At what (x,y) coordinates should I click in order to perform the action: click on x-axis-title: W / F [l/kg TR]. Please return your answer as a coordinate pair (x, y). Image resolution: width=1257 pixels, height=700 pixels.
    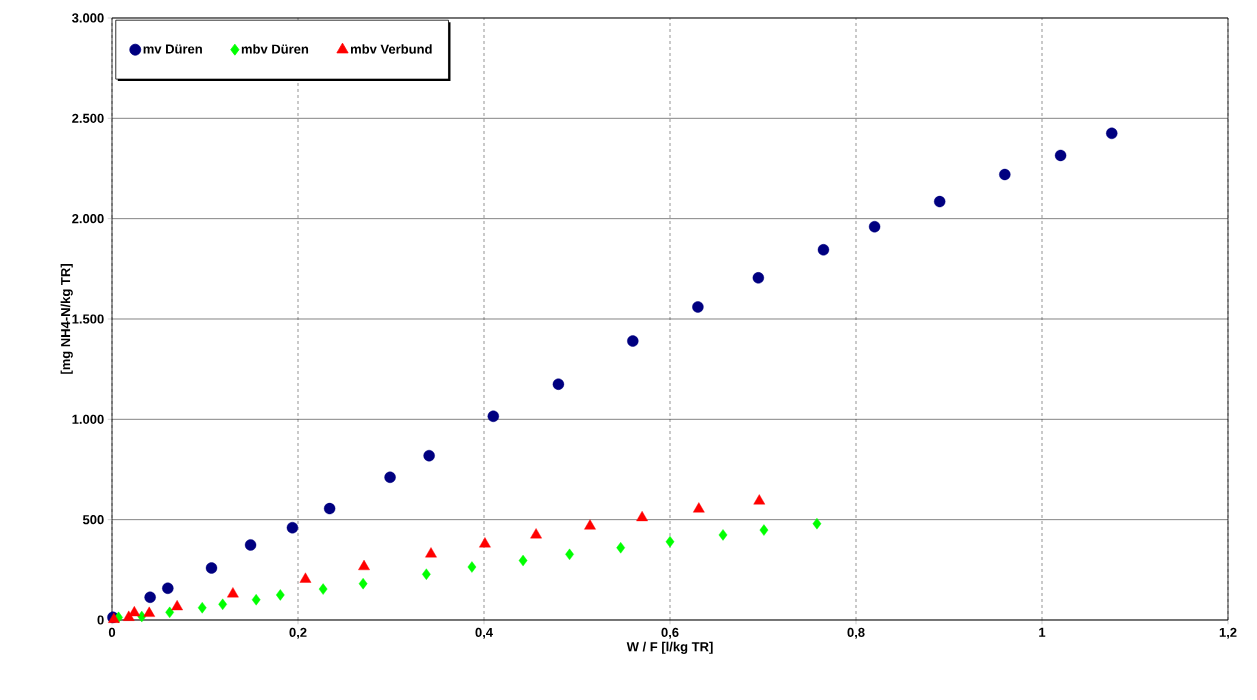
    Looking at the image, I should click on (669, 647).